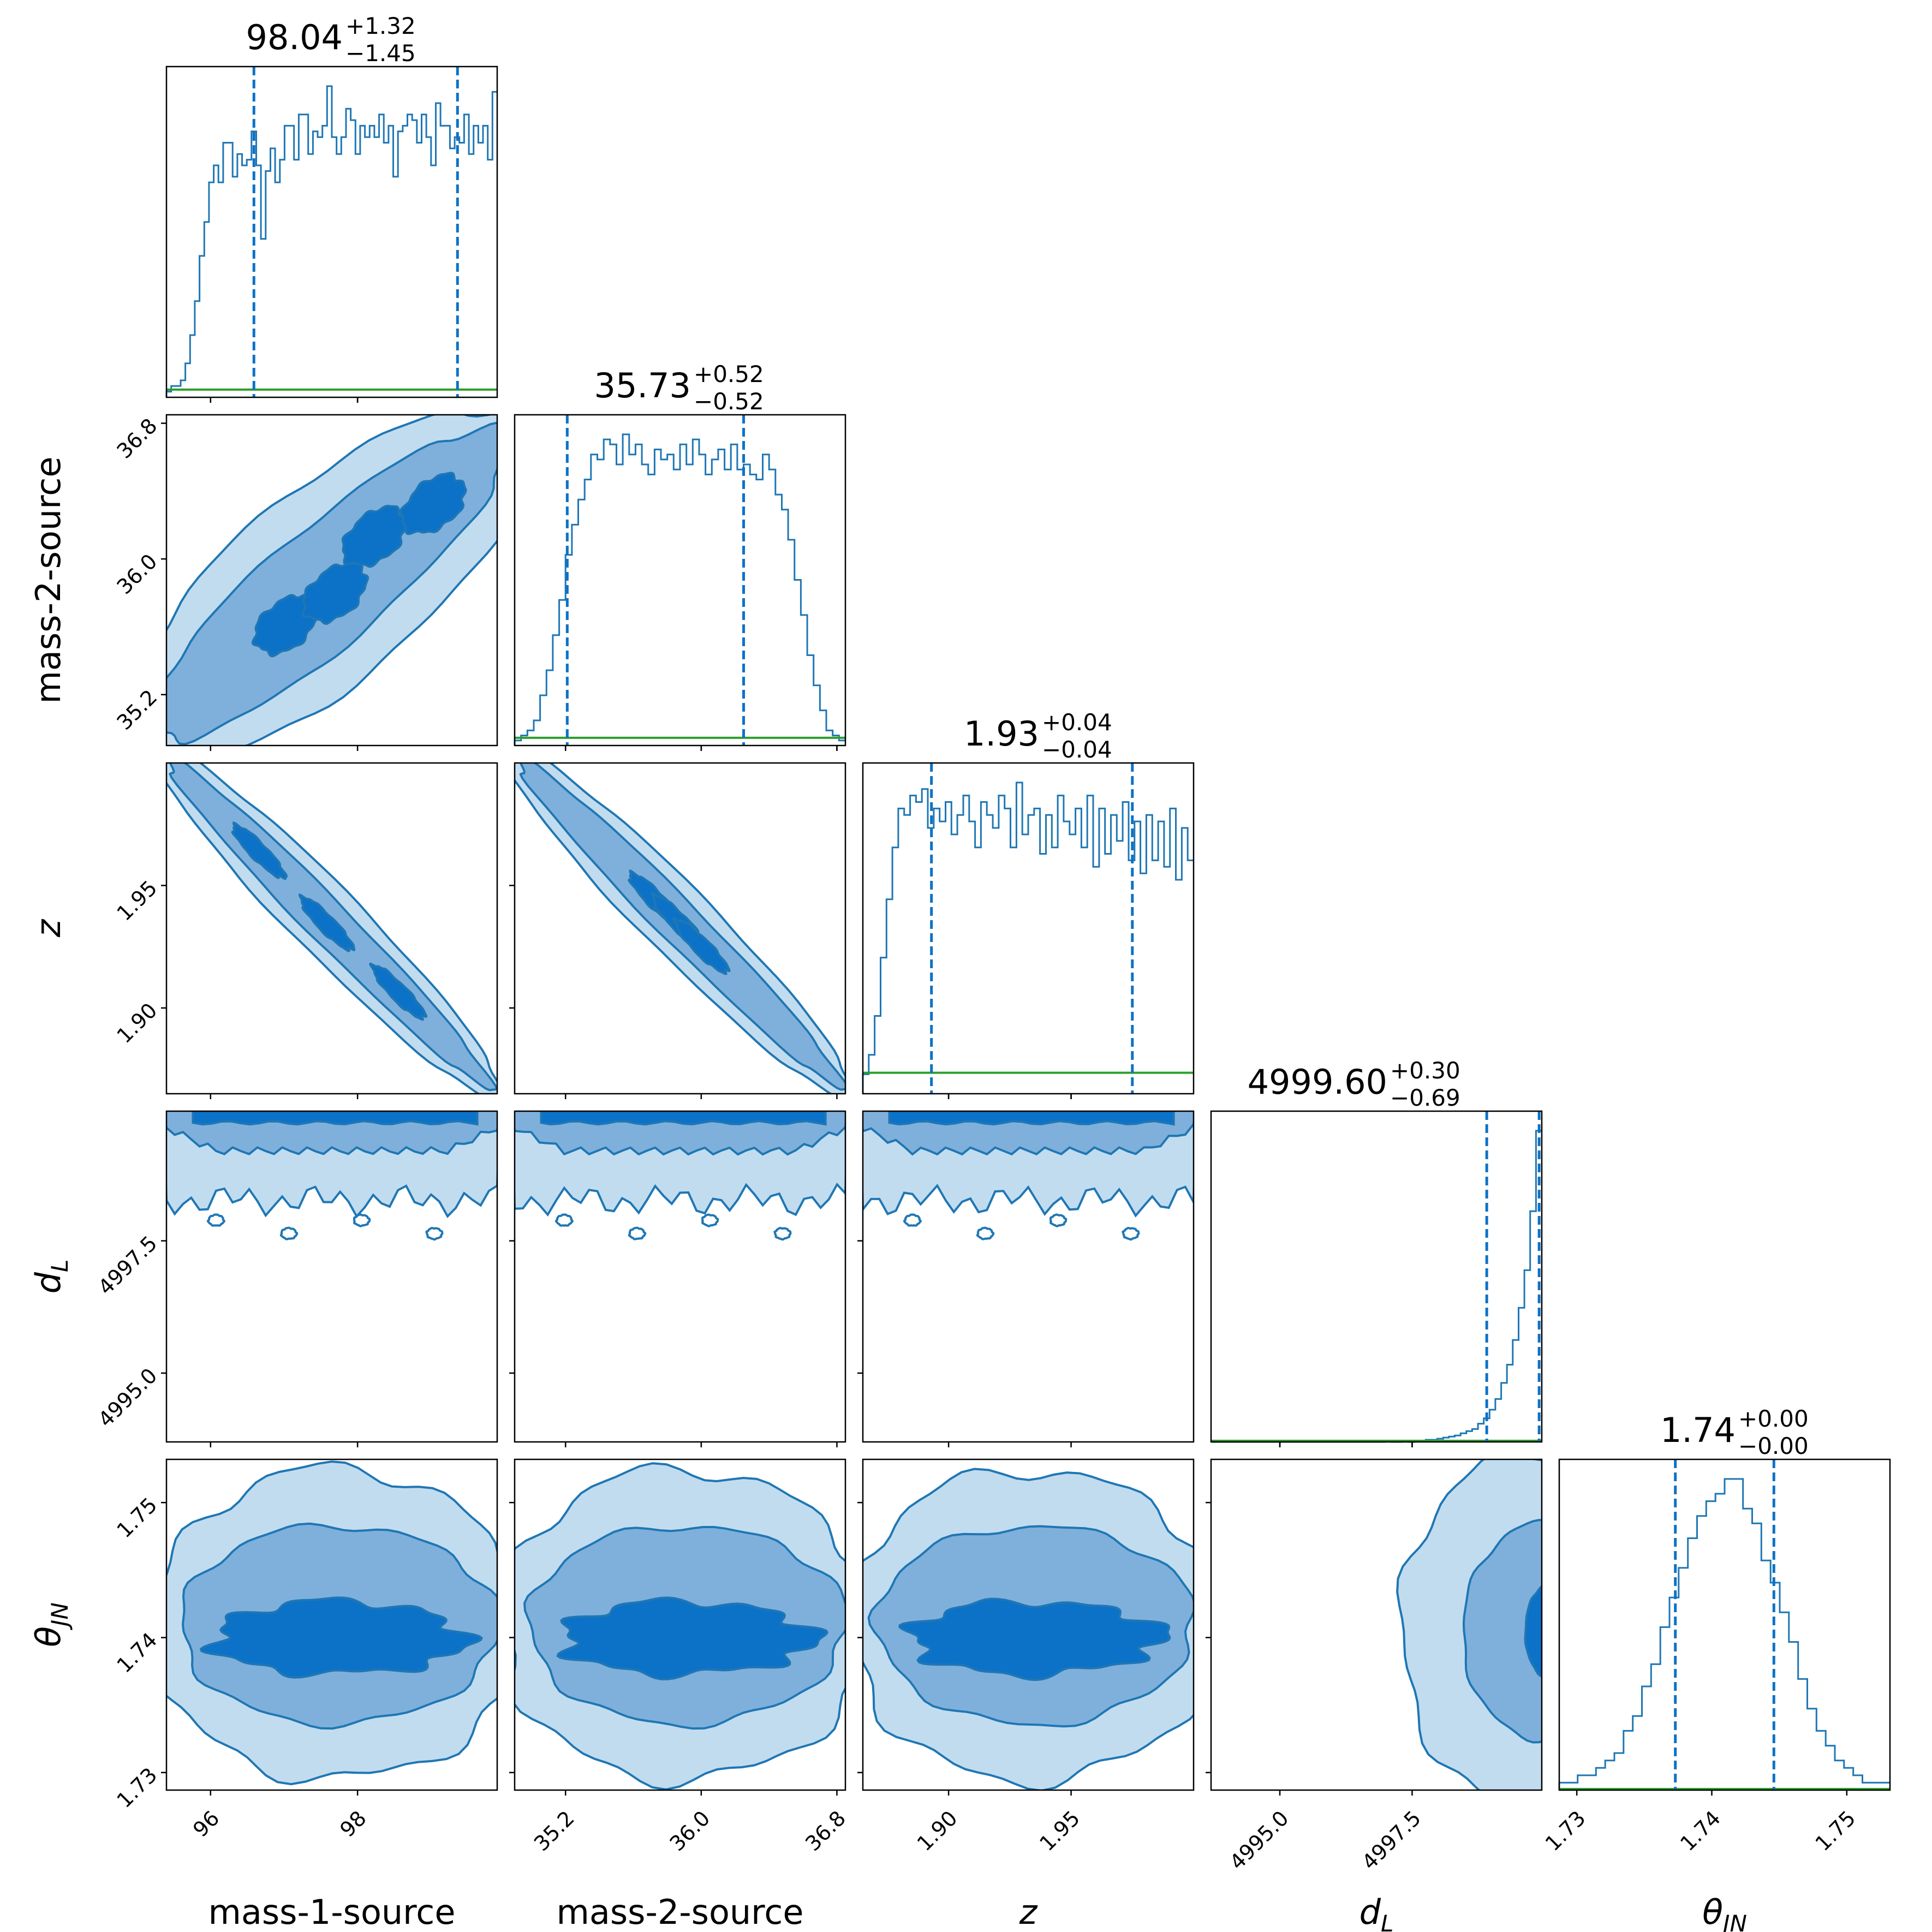  I want to click on y-tick-label: 35.2, so click(137, 710).